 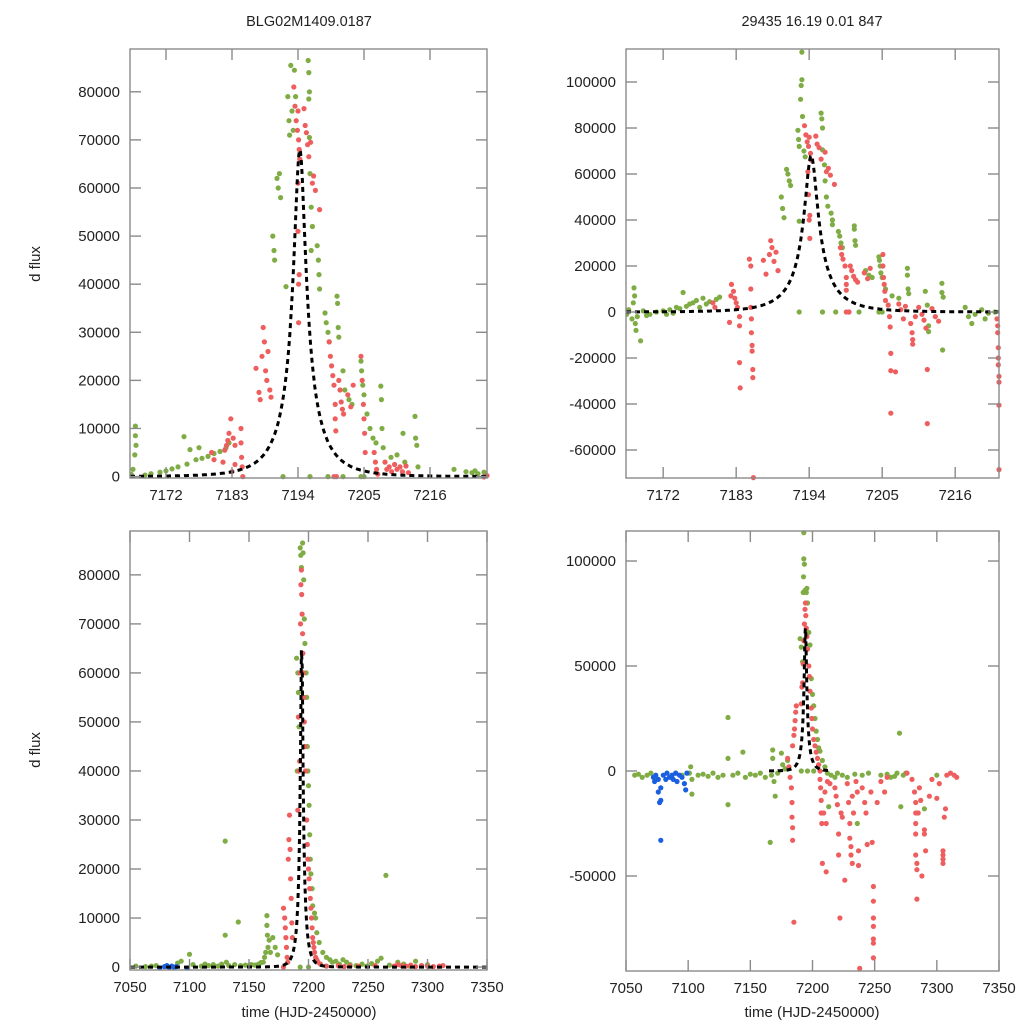 What do you see at coordinates (811, 1012) in the screenshot?
I see `x-axis-label-bottom-right: time (HJD-2450000)` at bounding box center [811, 1012].